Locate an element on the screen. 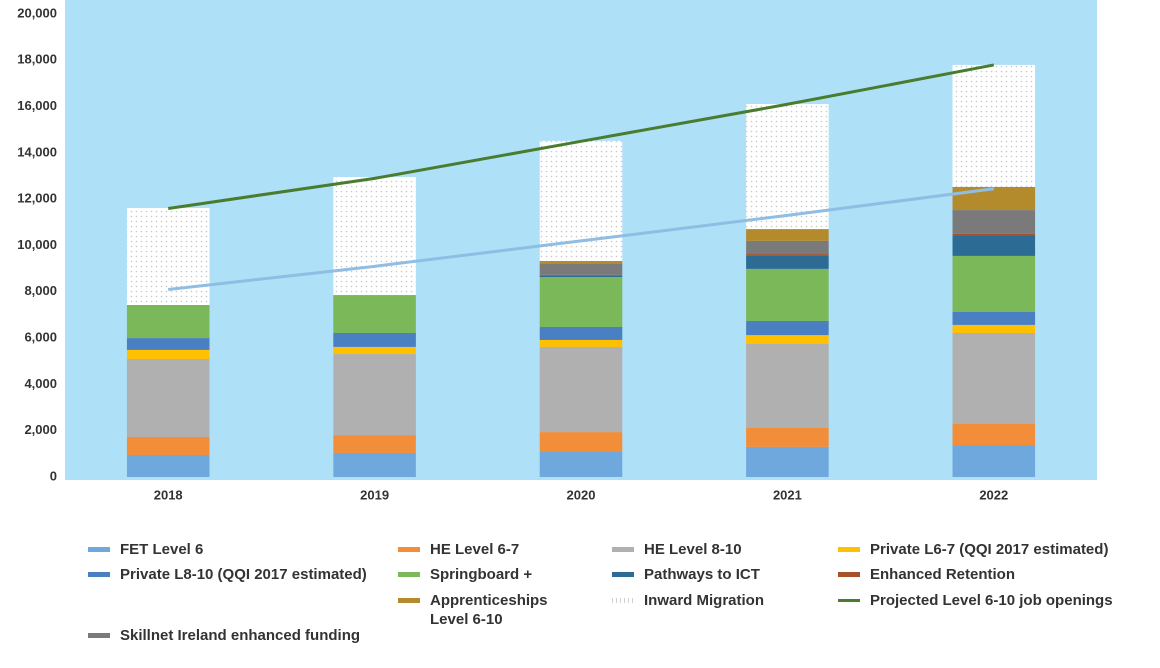  legend-item: Pathways to ICT is located at coordinates (686, 574).